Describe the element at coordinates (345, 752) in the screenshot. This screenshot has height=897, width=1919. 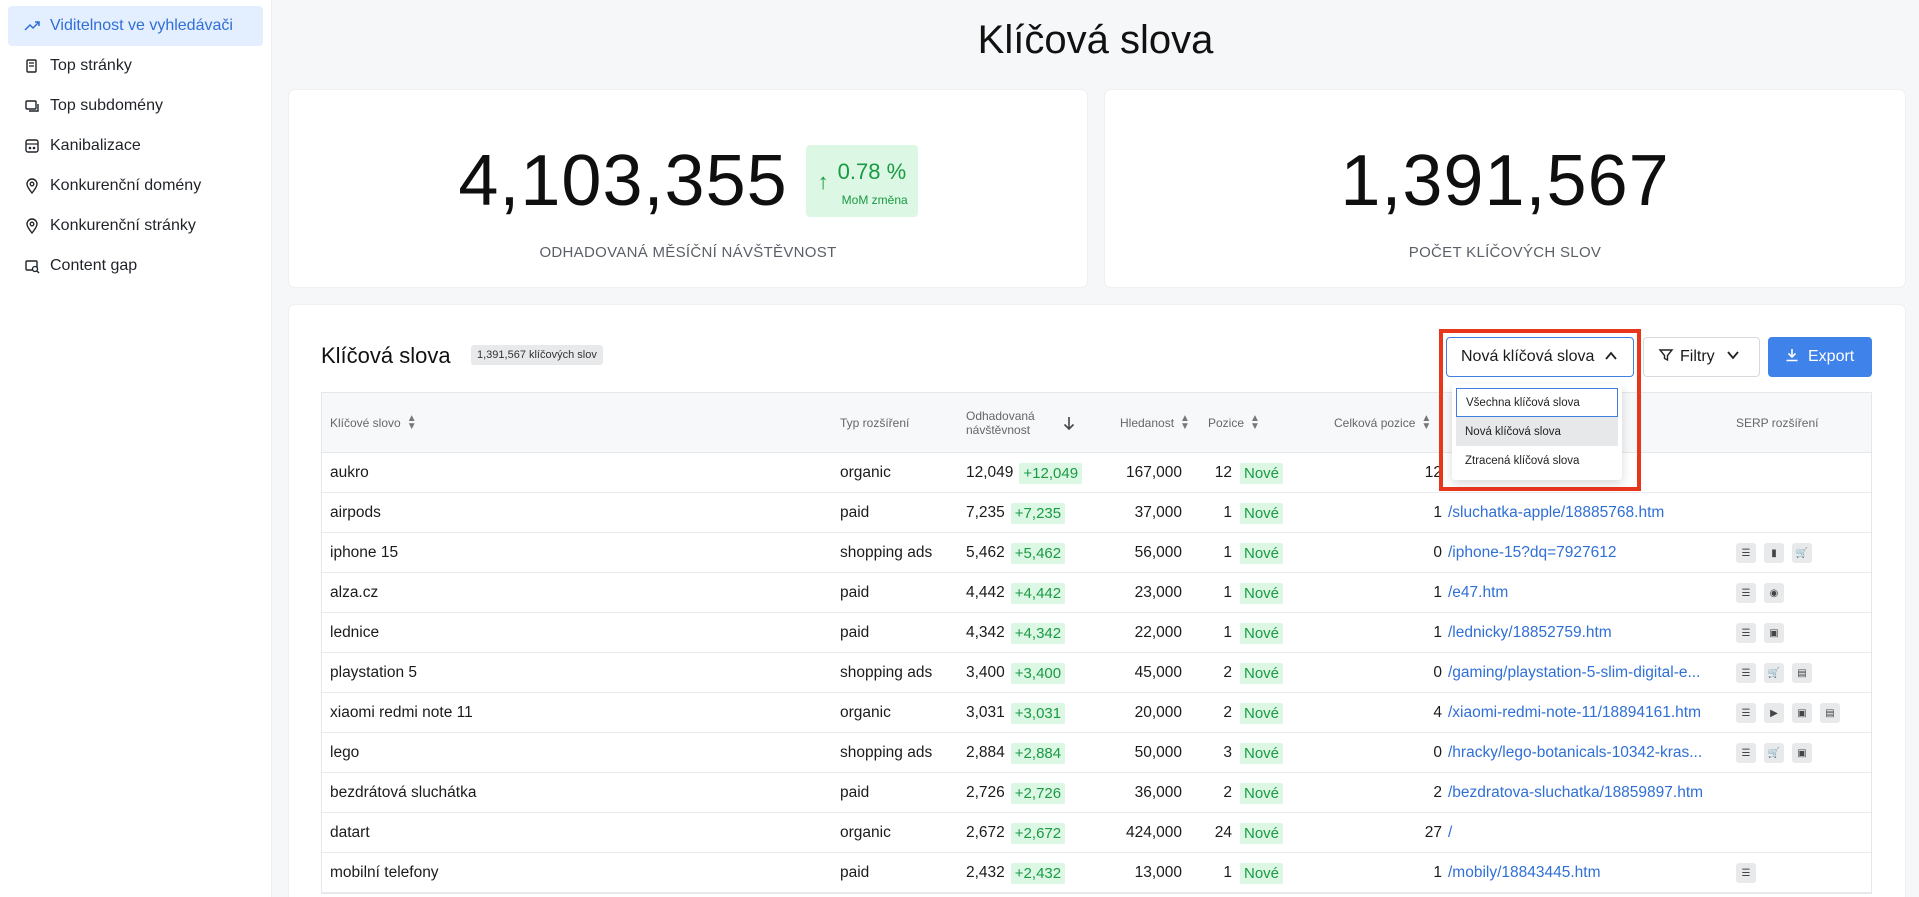
I see `keyword-cell: lego` at that location.